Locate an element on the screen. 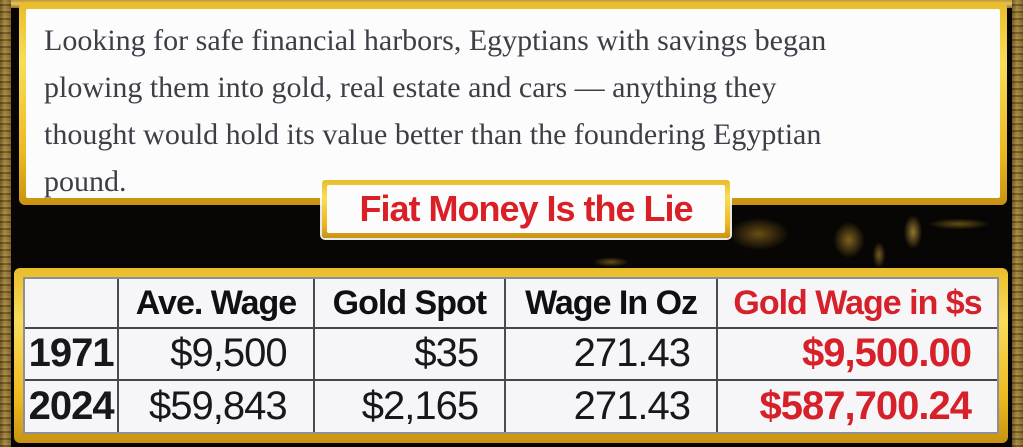 Image resolution: width=1023 pixels, height=447 pixels. row-1971-gold-wage: $9,500.00 is located at coordinates (857, 355).